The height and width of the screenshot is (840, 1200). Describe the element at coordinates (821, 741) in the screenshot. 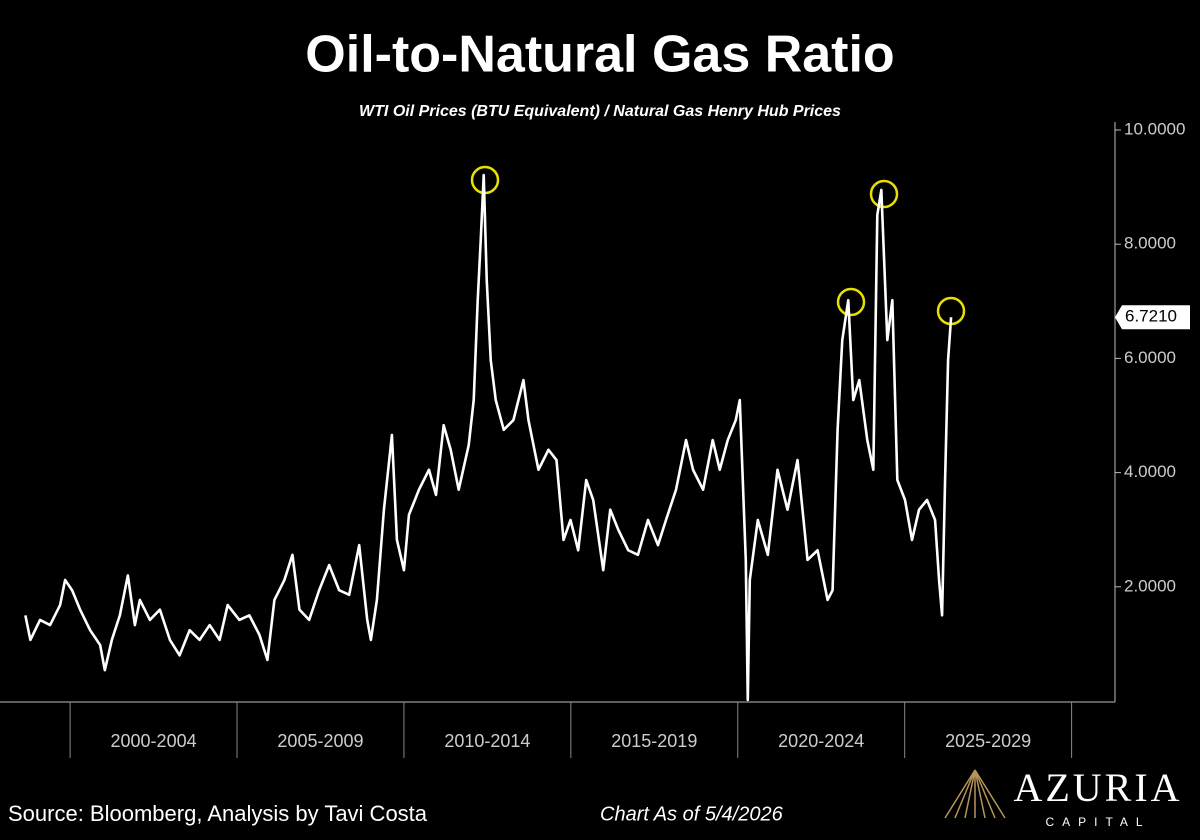

I see `x-period-label: 2020-2024` at that location.